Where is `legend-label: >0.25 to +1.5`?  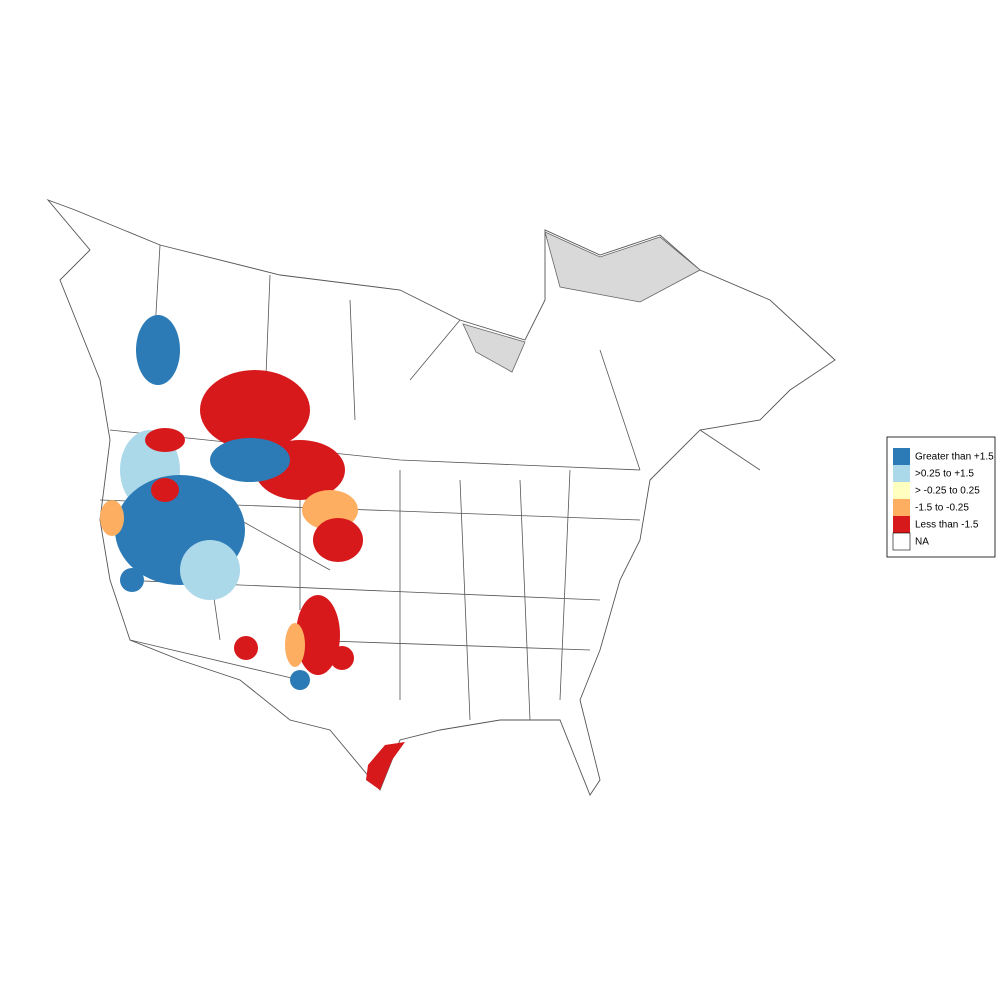
legend-label: >0.25 to +1.5 is located at coordinates (944, 474).